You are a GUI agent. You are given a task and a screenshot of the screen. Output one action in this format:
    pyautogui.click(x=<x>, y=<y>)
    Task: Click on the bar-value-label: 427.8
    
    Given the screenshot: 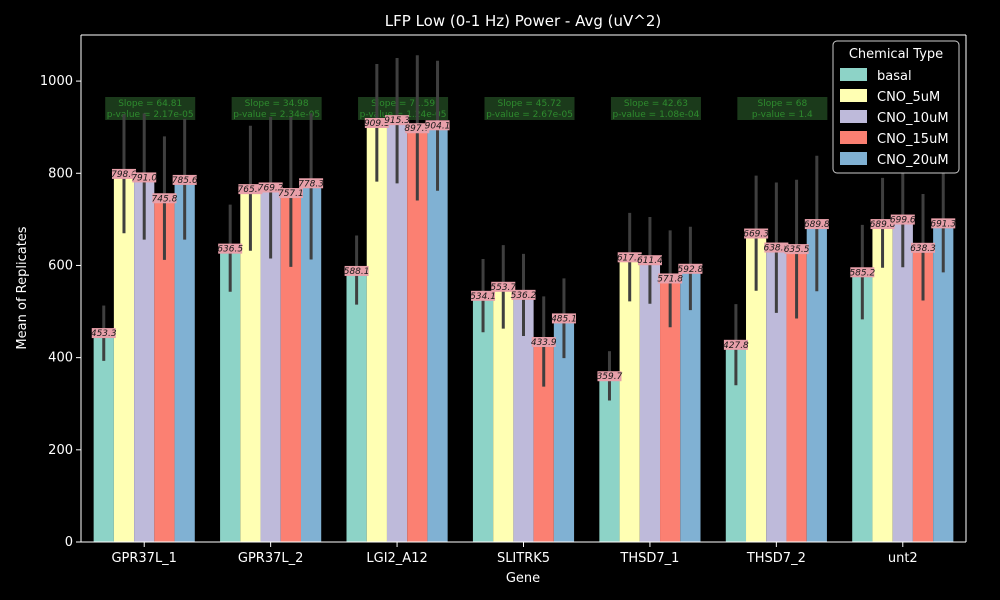 What is the action you would take?
    pyautogui.click(x=736, y=346)
    